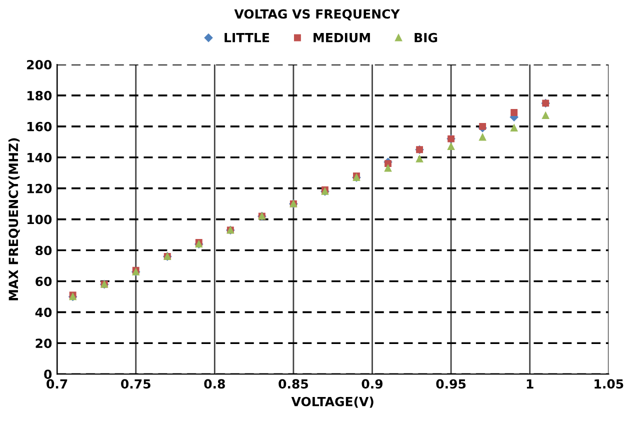 This screenshot has height=430, width=634. What do you see at coordinates (530, 383) in the screenshot?
I see `x-tick-label: 1` at bounding box center [530, 383].